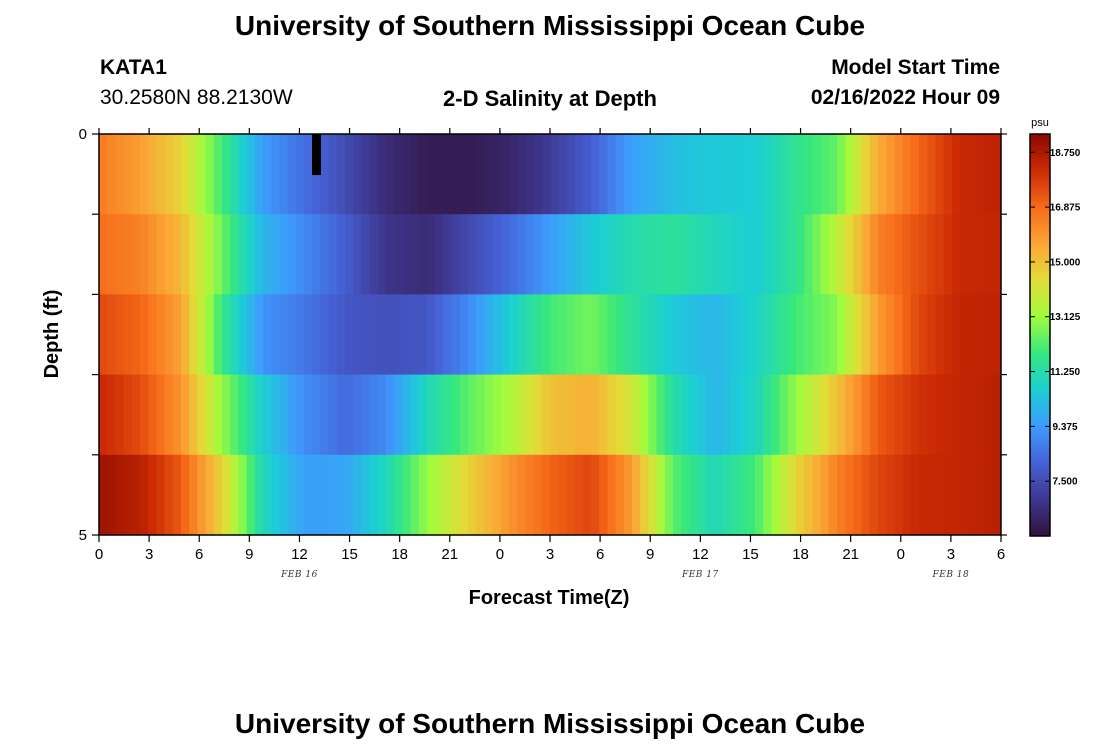  I want to click on colorbar-tick-label: 7.500, so click(1064, 482).